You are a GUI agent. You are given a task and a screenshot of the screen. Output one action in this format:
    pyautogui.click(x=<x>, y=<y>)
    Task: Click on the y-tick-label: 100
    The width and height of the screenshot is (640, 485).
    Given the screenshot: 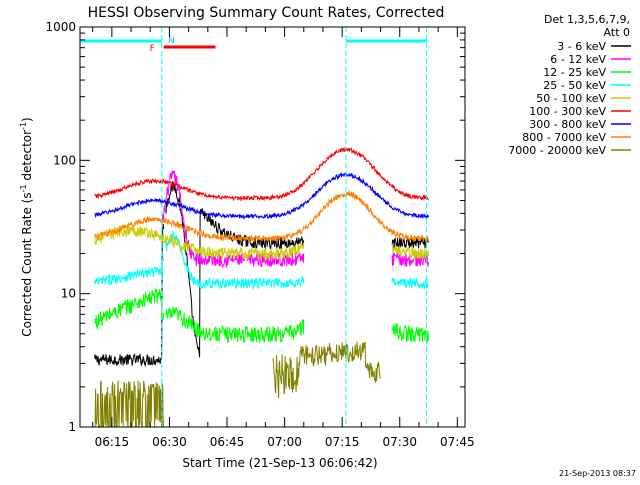 What is the action you would take?
    pyautogui.click(x=64, y=160)
    